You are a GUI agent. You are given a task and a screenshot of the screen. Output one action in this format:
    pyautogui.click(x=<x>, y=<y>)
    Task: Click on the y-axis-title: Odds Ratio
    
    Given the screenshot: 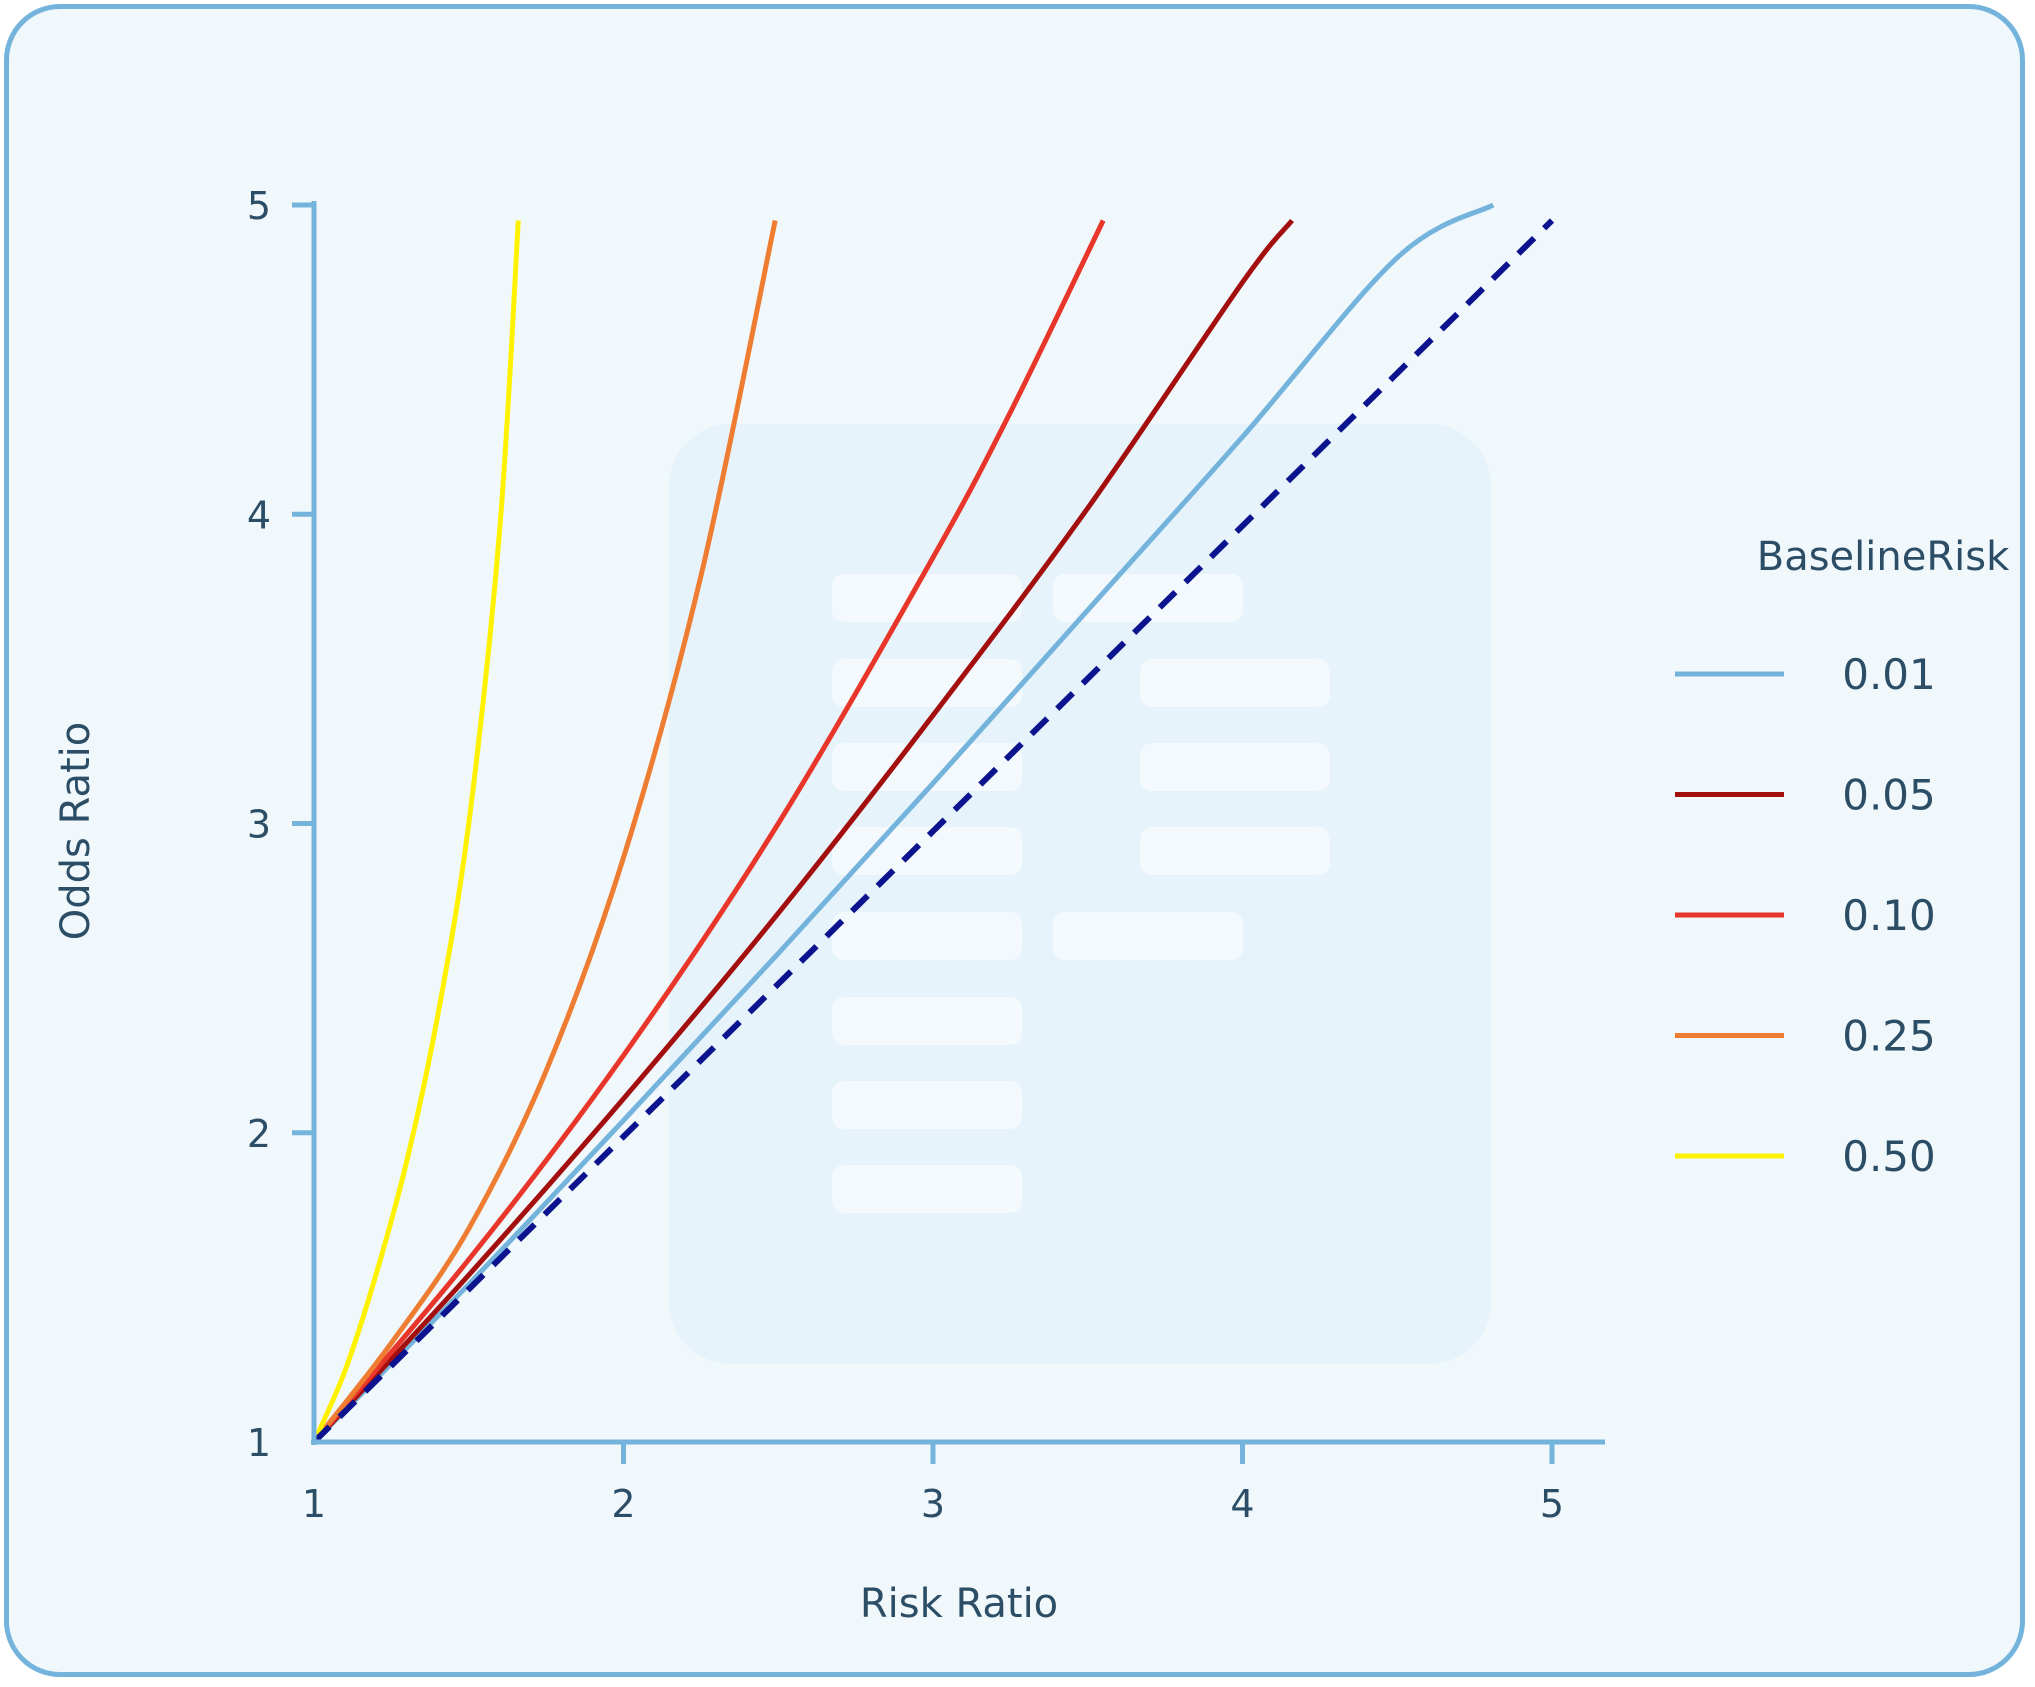 What is the action you would take?
    pyautogui.click(x=76, y=831)
    